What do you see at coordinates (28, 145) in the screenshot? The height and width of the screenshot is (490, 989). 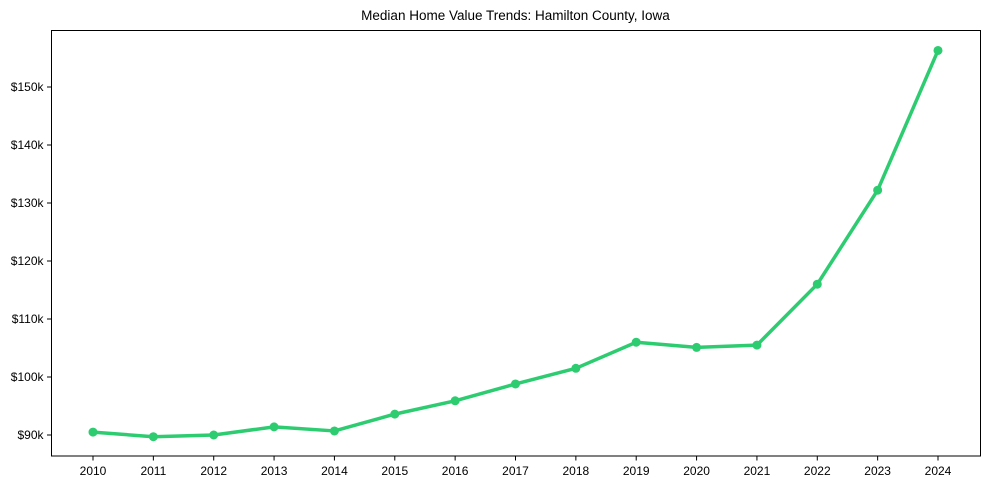 I see `y-tick-label: $140k` at bounding box center [28, 145].